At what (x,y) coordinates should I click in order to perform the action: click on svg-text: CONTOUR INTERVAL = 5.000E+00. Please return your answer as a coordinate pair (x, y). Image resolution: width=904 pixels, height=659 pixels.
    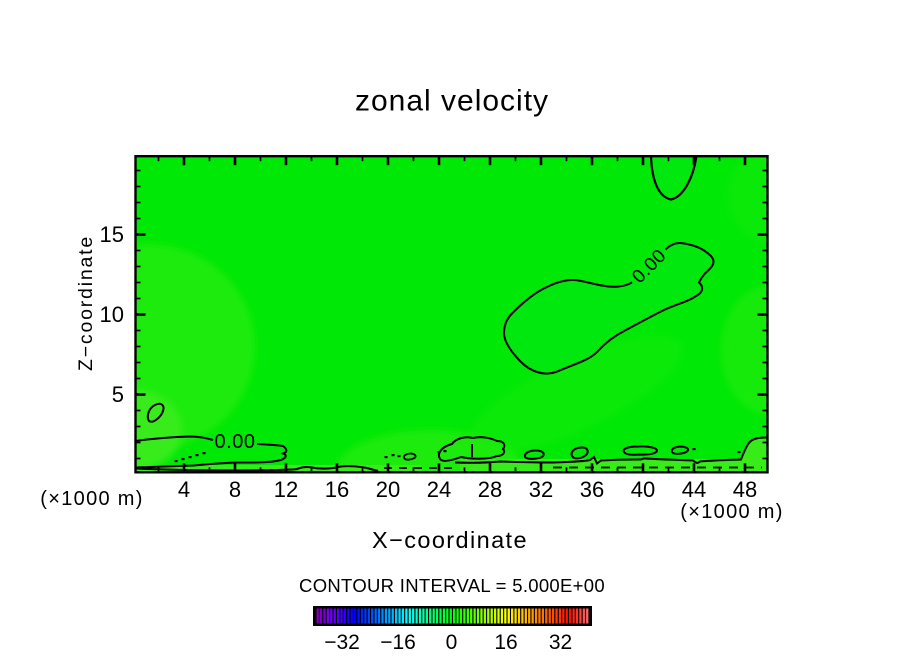
    Looking at the image, I should click on (452, 585).